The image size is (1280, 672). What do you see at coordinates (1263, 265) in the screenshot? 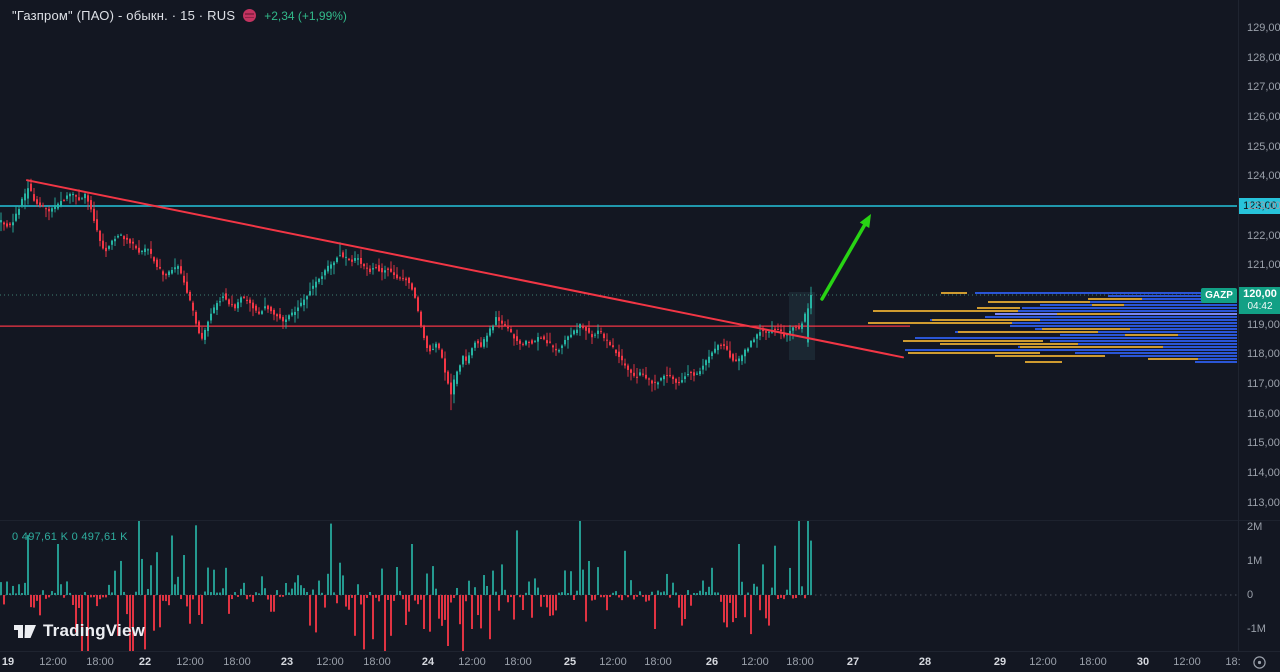
I see `price-axis-label: 121,00` at bounding box center [1263, 265].